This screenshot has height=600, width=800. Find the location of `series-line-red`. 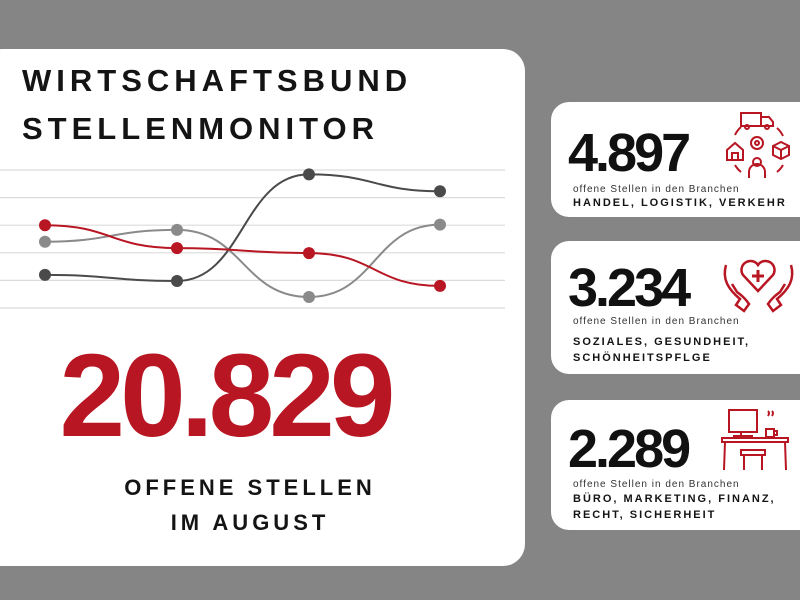

series-line-red is located at coordinates (242, 255).